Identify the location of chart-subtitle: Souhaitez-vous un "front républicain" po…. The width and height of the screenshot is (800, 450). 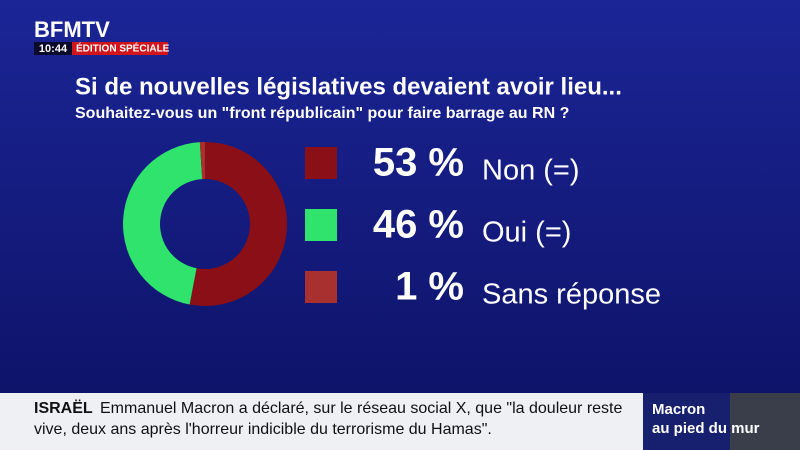
(322, 113).